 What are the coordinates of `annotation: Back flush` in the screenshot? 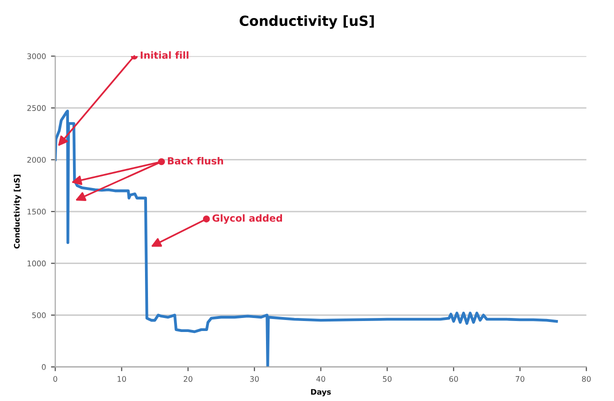 It's located at (196, 160).